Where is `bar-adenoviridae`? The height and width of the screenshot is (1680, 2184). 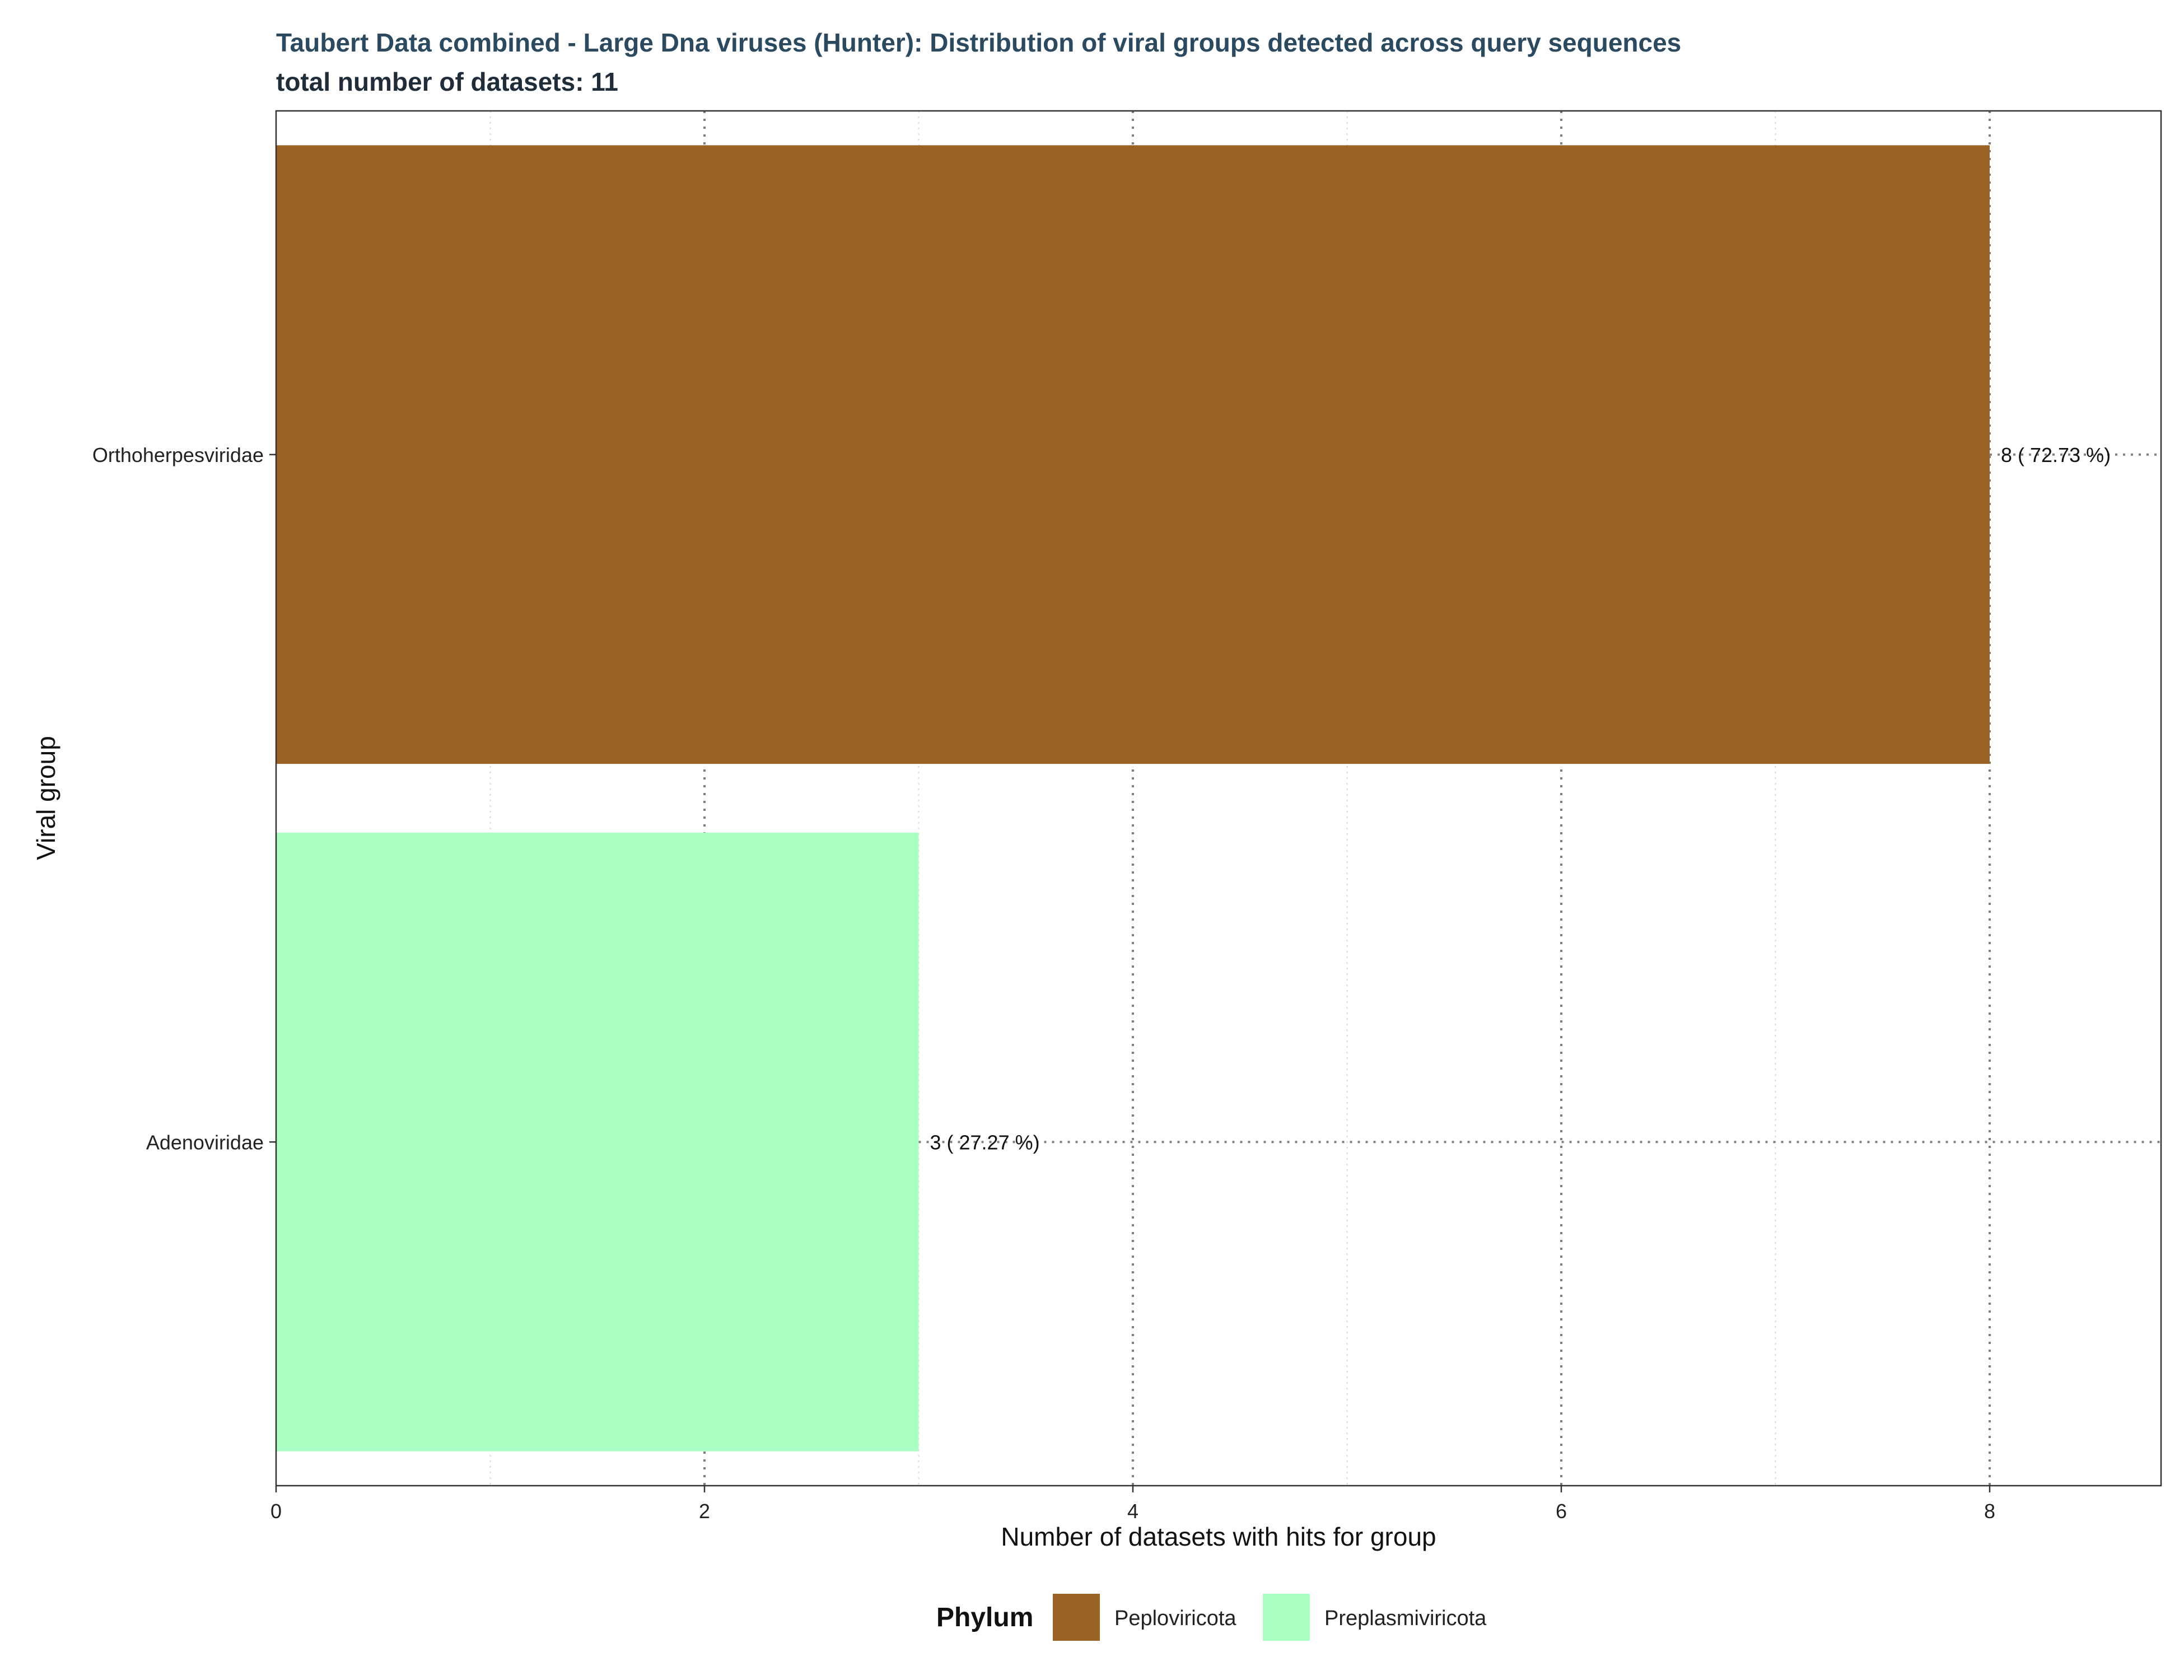 bar-adenoviridae is located at coordinates (598, 1142).